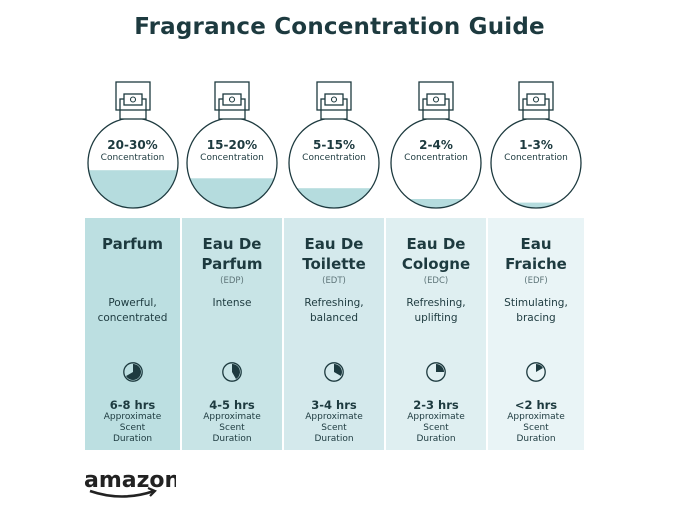  I want to click on logo-text: amazon, so click(130, 480).